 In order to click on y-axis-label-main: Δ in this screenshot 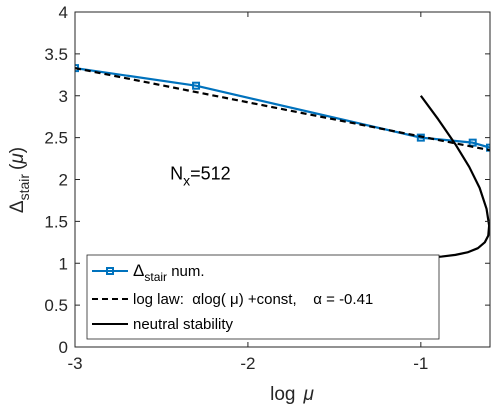, I will do `click(17, 206)`.